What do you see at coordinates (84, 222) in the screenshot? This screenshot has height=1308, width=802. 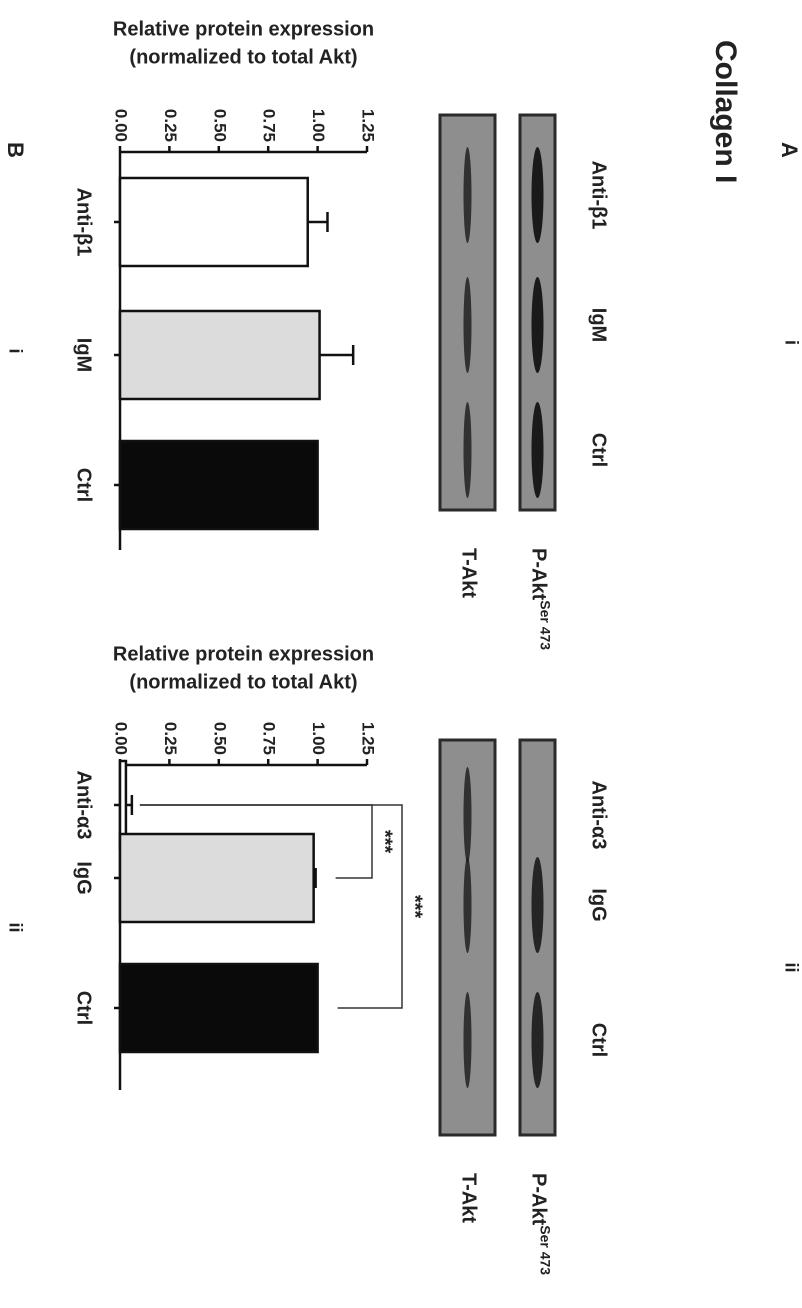 I see `x-tick-label: Anti-β1` at bounding box center [84, 222].